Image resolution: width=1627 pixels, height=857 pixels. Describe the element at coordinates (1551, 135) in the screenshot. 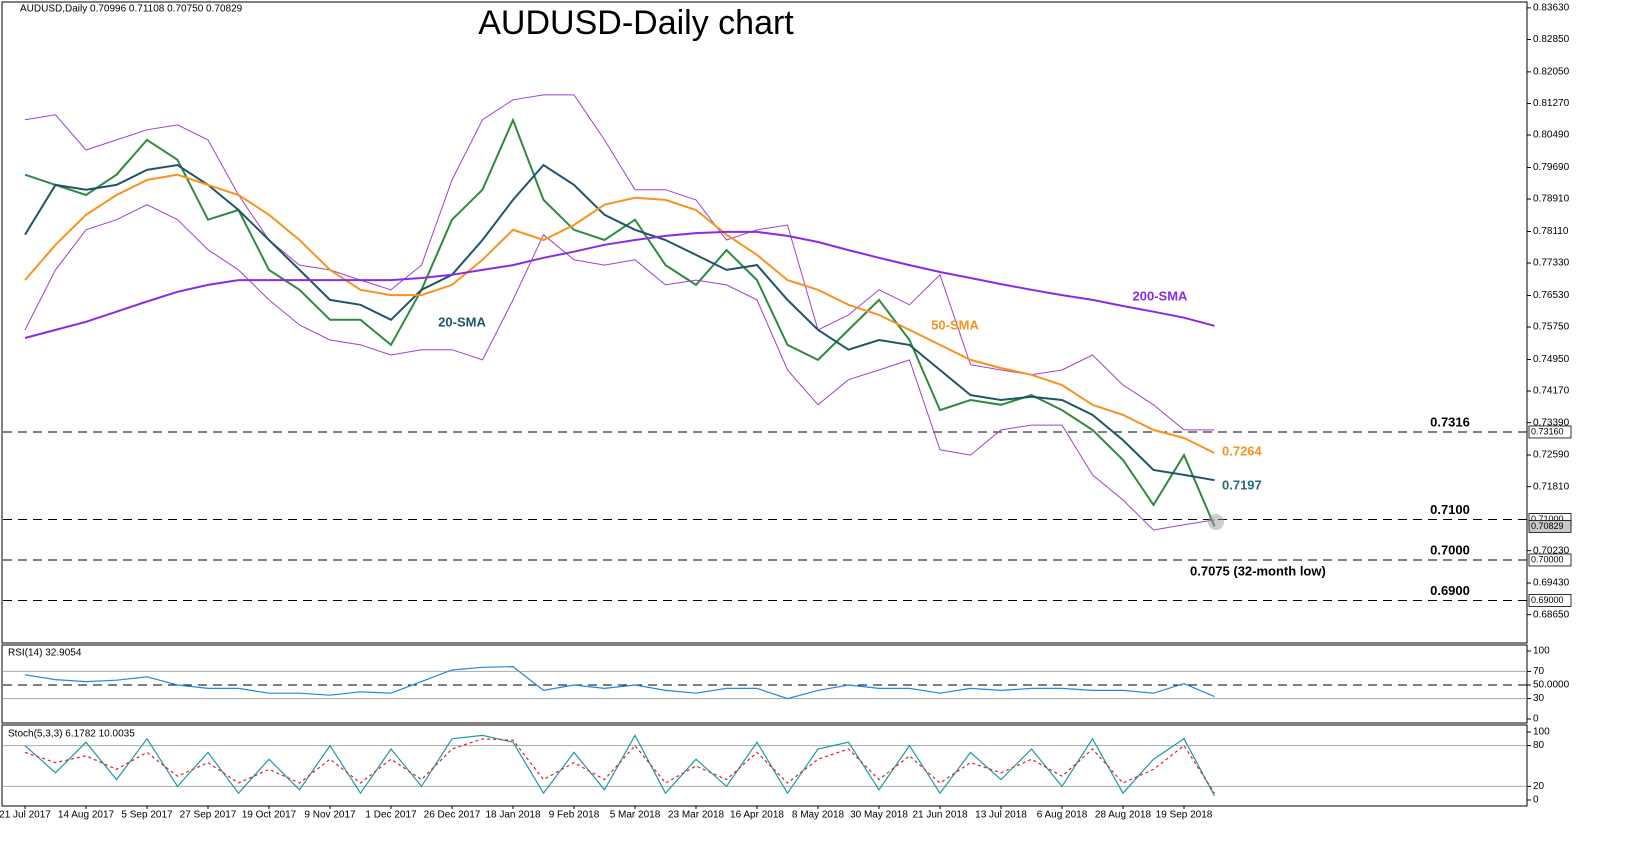

I see `y-tick-label: 0.80490` at that location.